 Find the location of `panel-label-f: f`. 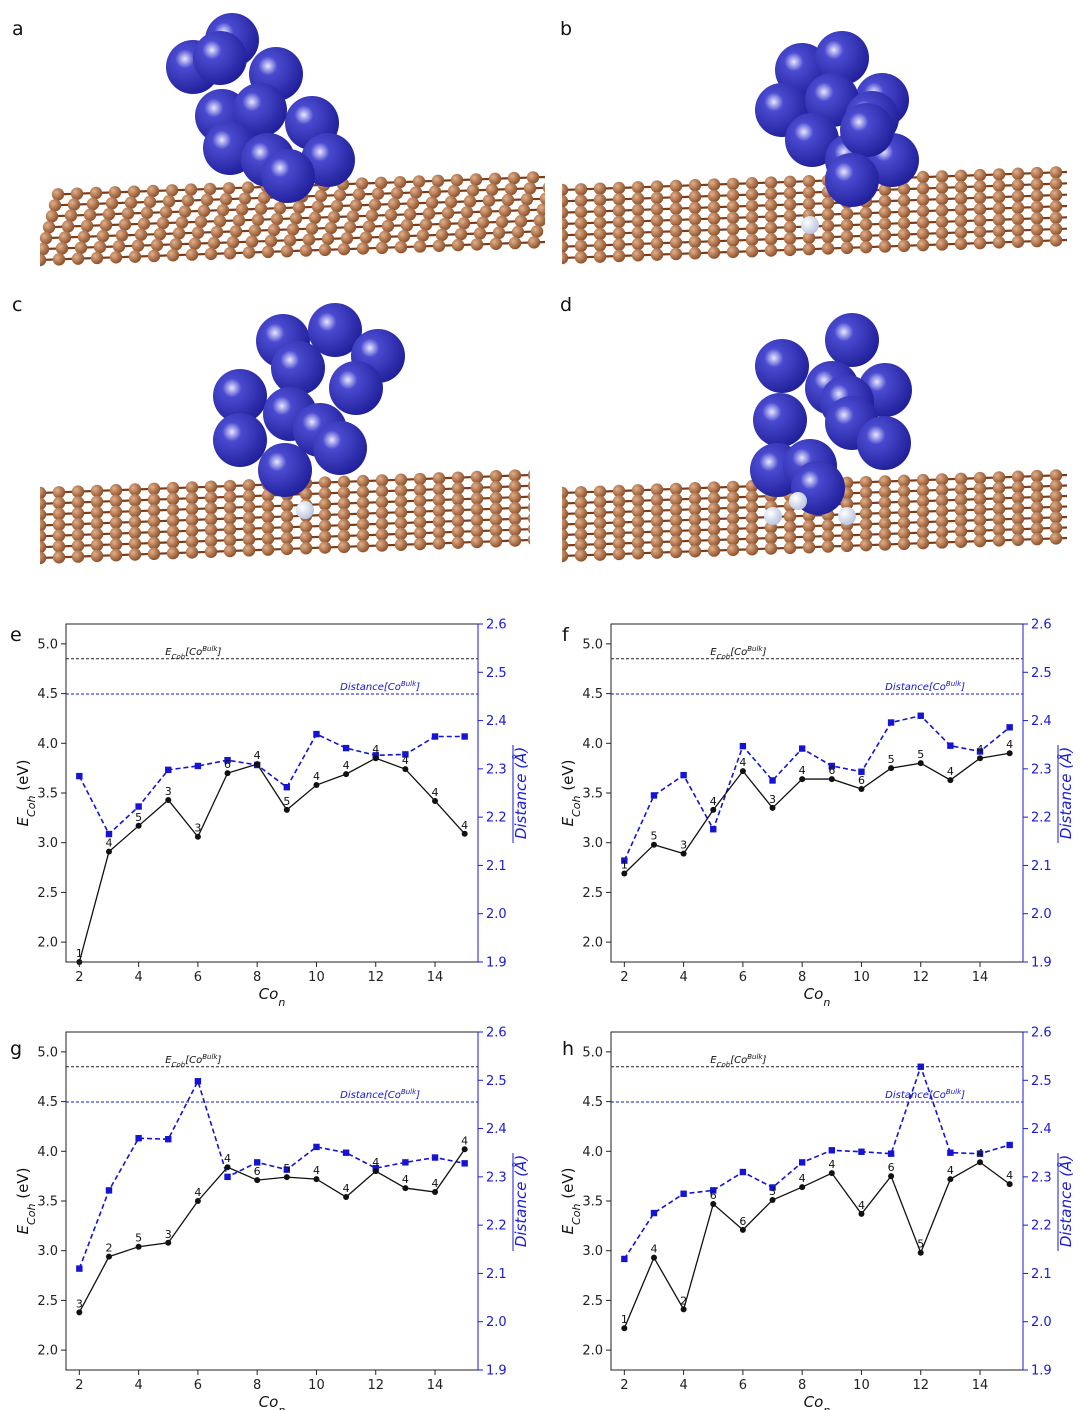

panel-label-f: f is located at coordinates (565, 635).